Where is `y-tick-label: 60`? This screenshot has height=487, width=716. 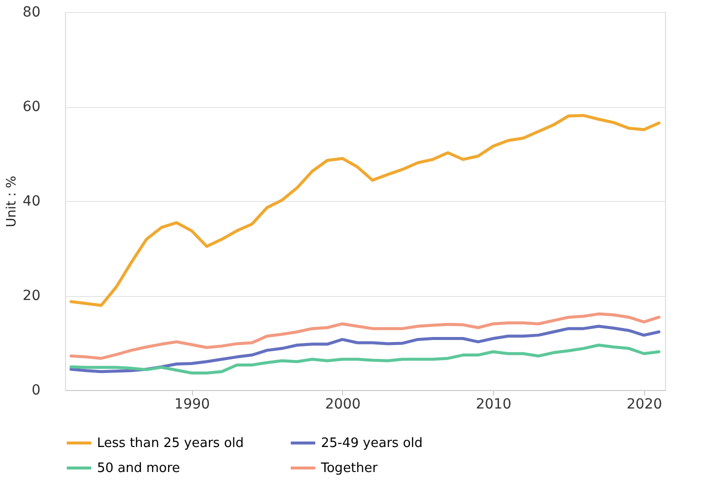
y-tick-label: 60 is located at coordinates (31, 107).